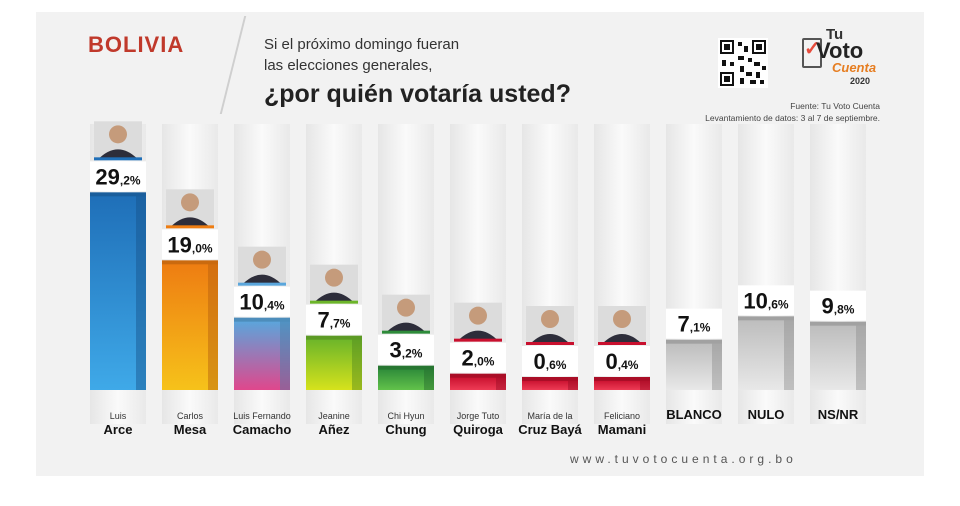 This screenshot has height=506, width=960. Describe the element at coordinates (107, 176) in the screenshot. I see `value-label-integer: 29` at that location.